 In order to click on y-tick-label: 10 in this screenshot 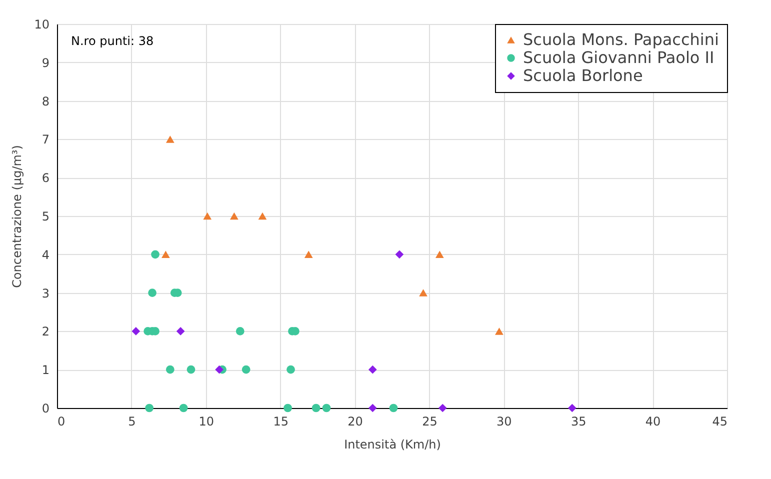, I will do `click(42, 25)`.